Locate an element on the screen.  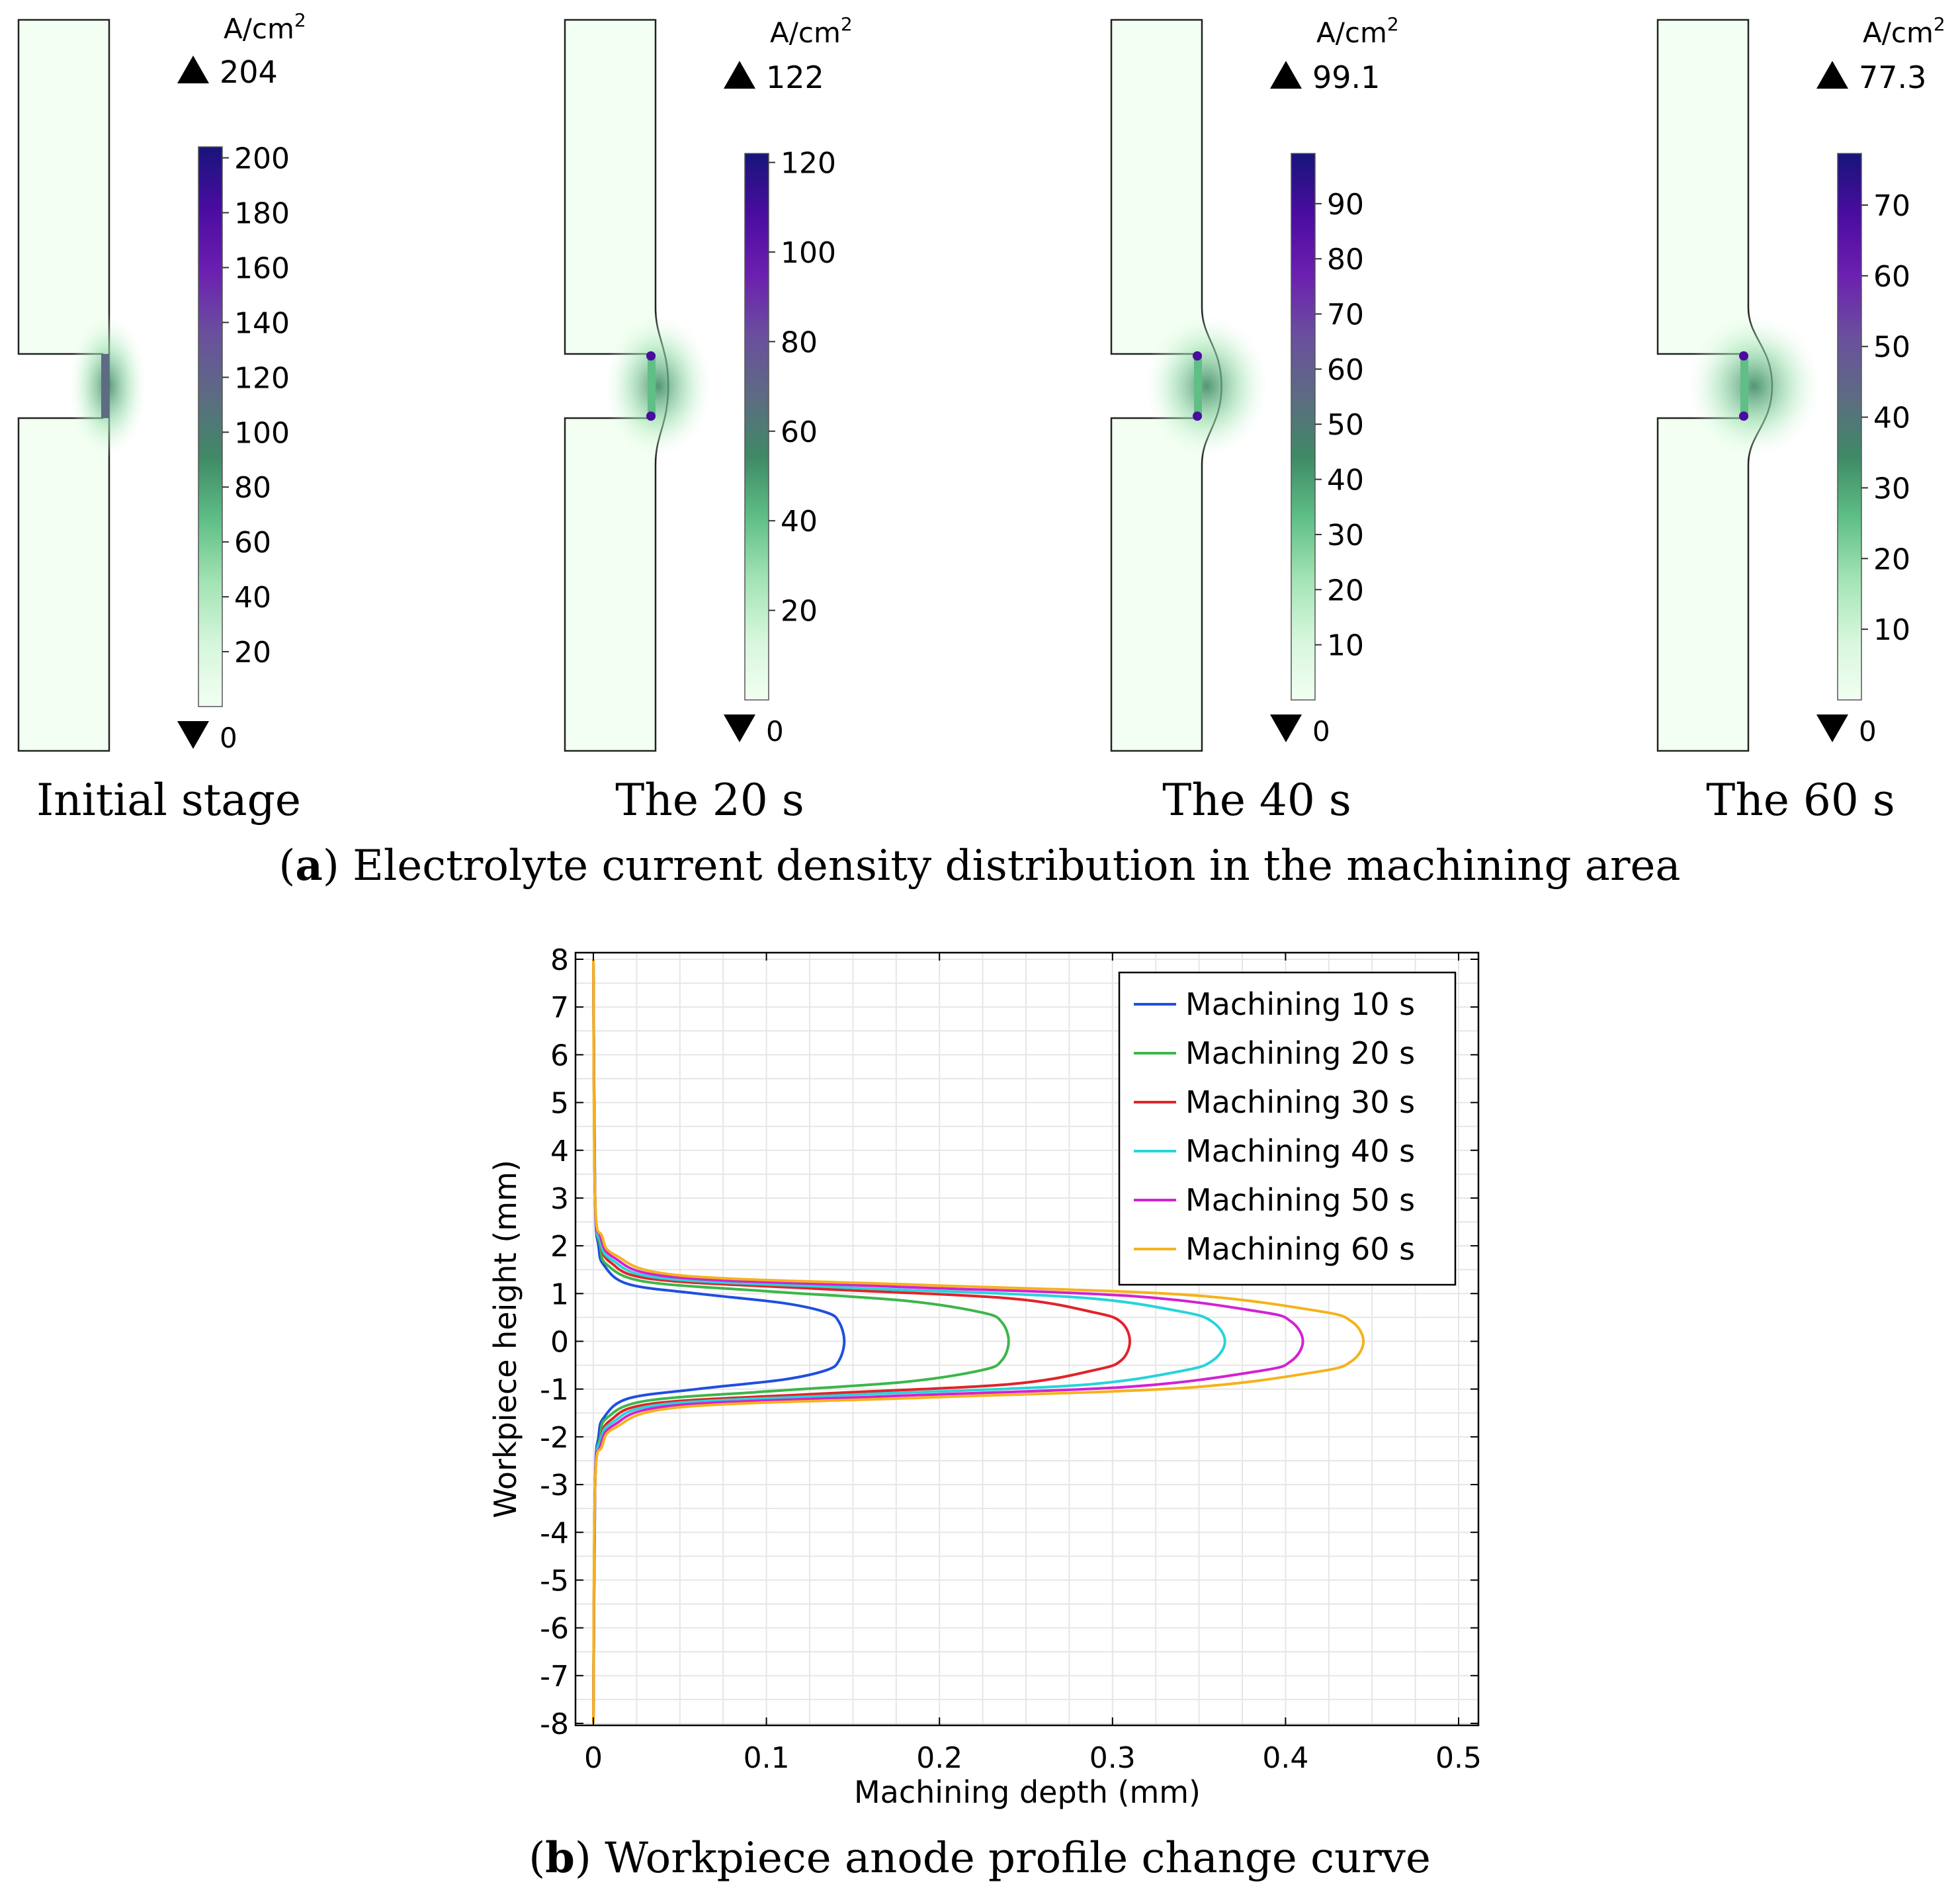
y-tick-label: 2 is located at coordinates (559, 1247).